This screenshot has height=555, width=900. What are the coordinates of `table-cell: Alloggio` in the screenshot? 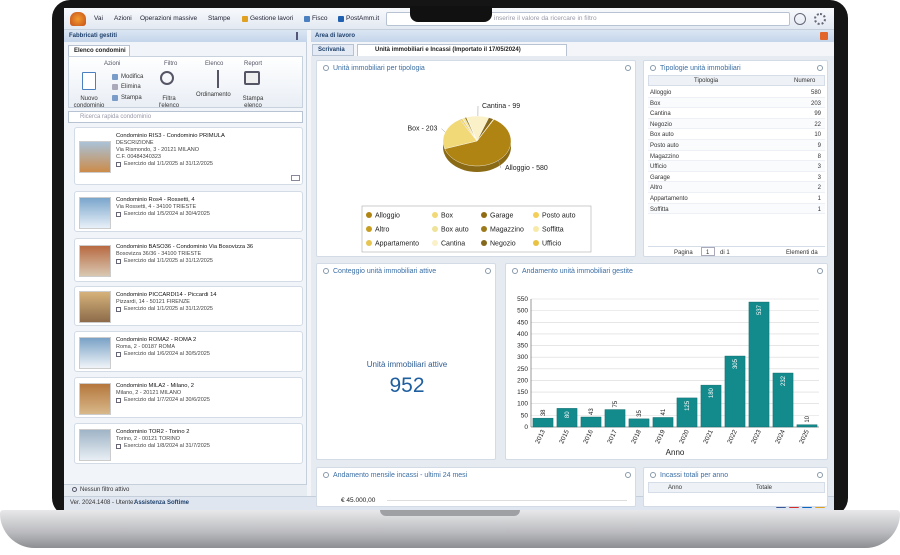 It's located at (661, 93).